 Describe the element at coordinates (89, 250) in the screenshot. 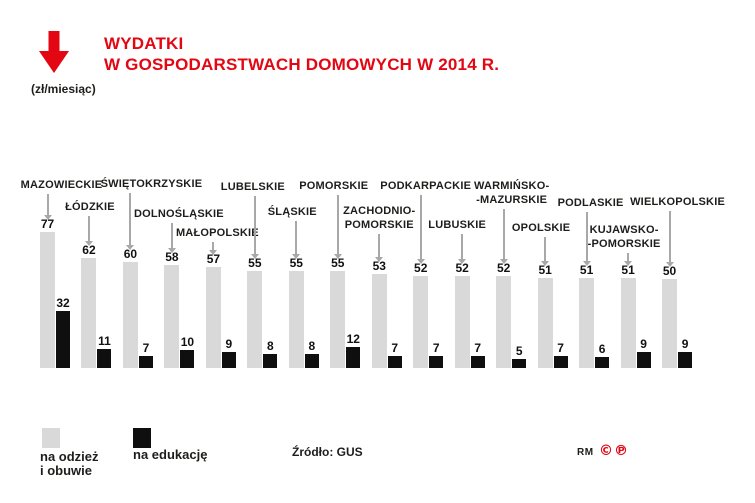

I see `bar-clothing-value: 62` at that location.